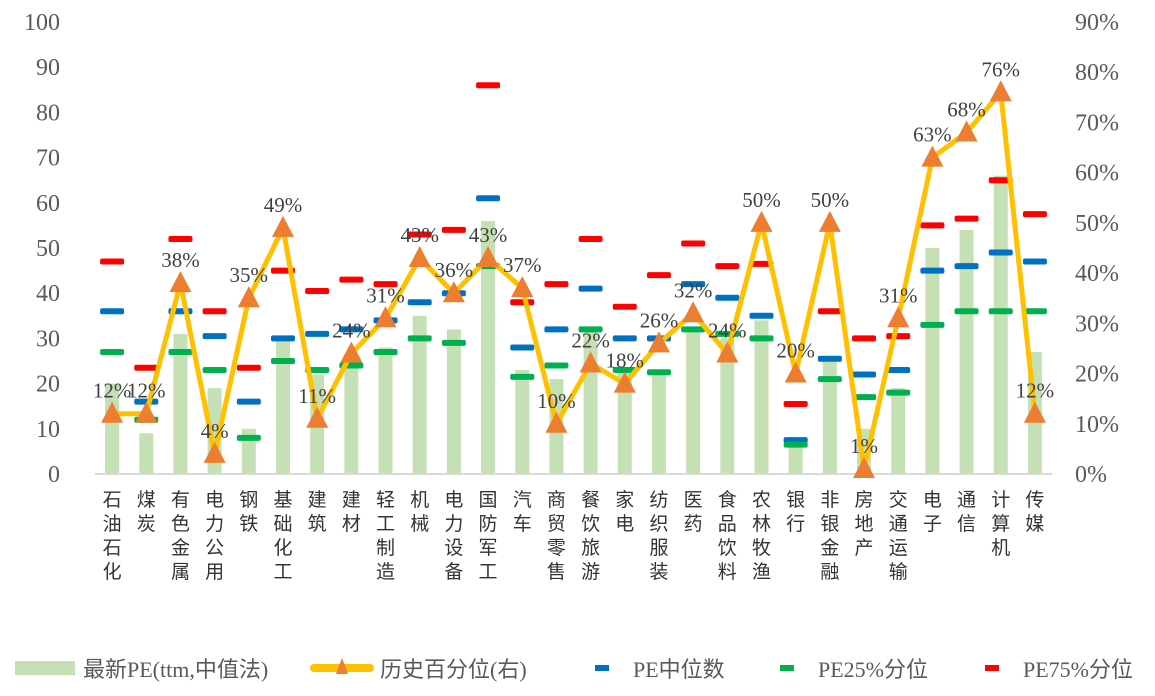  Describe the element at coordinates (180, 260) in the screenshot. I see `data-label-percentile: 38%` at that location.